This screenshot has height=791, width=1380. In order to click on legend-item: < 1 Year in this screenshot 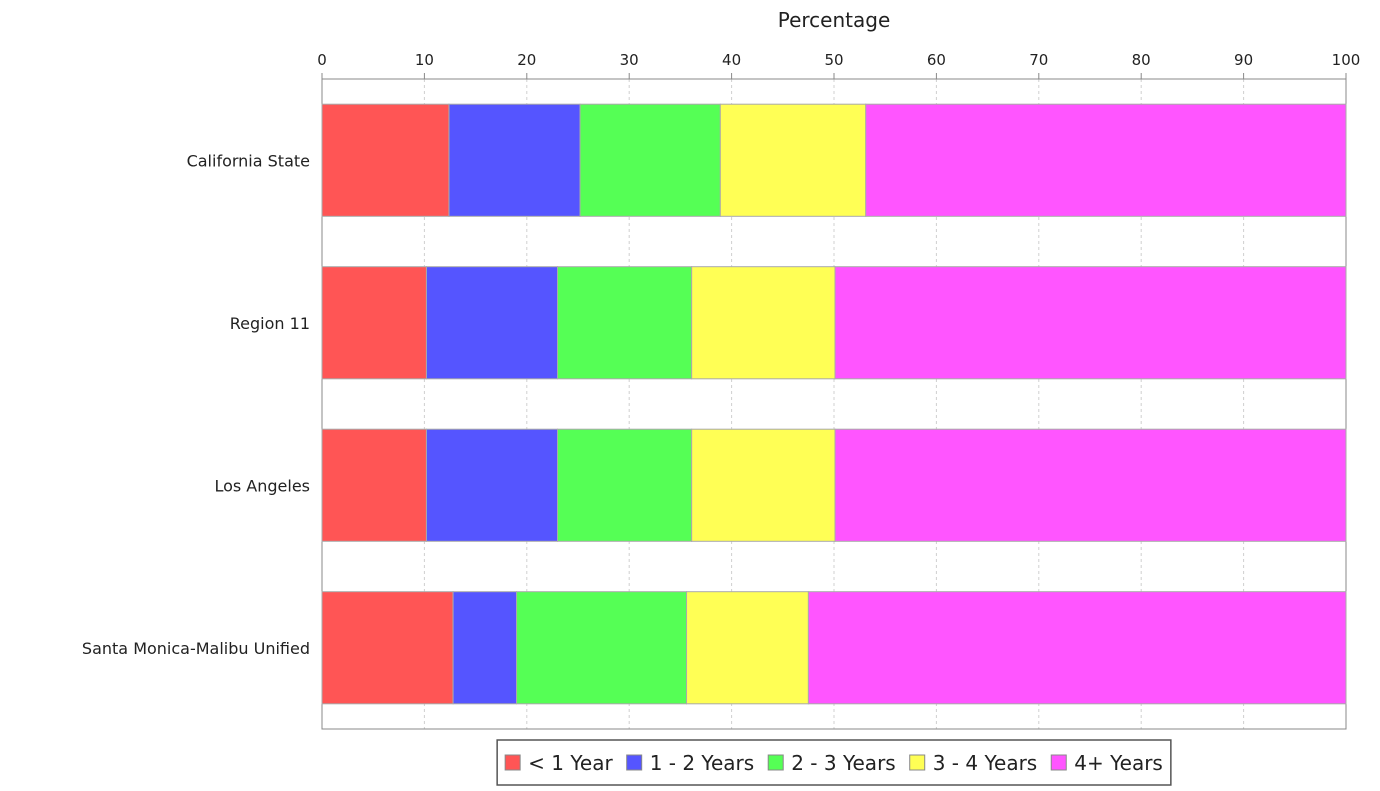, I will do `click(558, 763)`.